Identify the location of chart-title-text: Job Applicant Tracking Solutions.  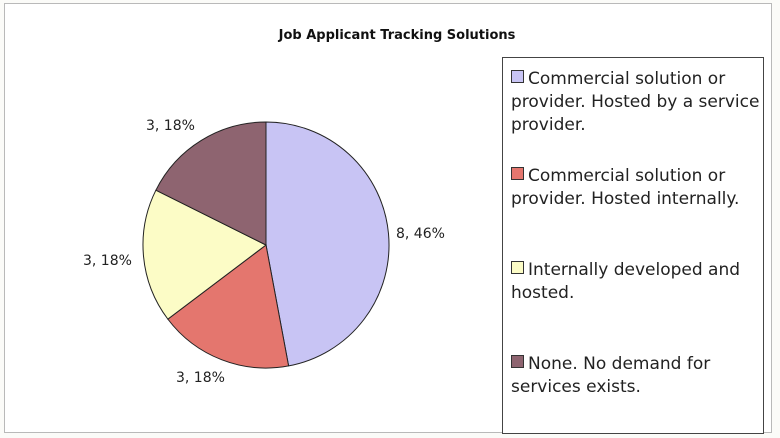
(397, 35).